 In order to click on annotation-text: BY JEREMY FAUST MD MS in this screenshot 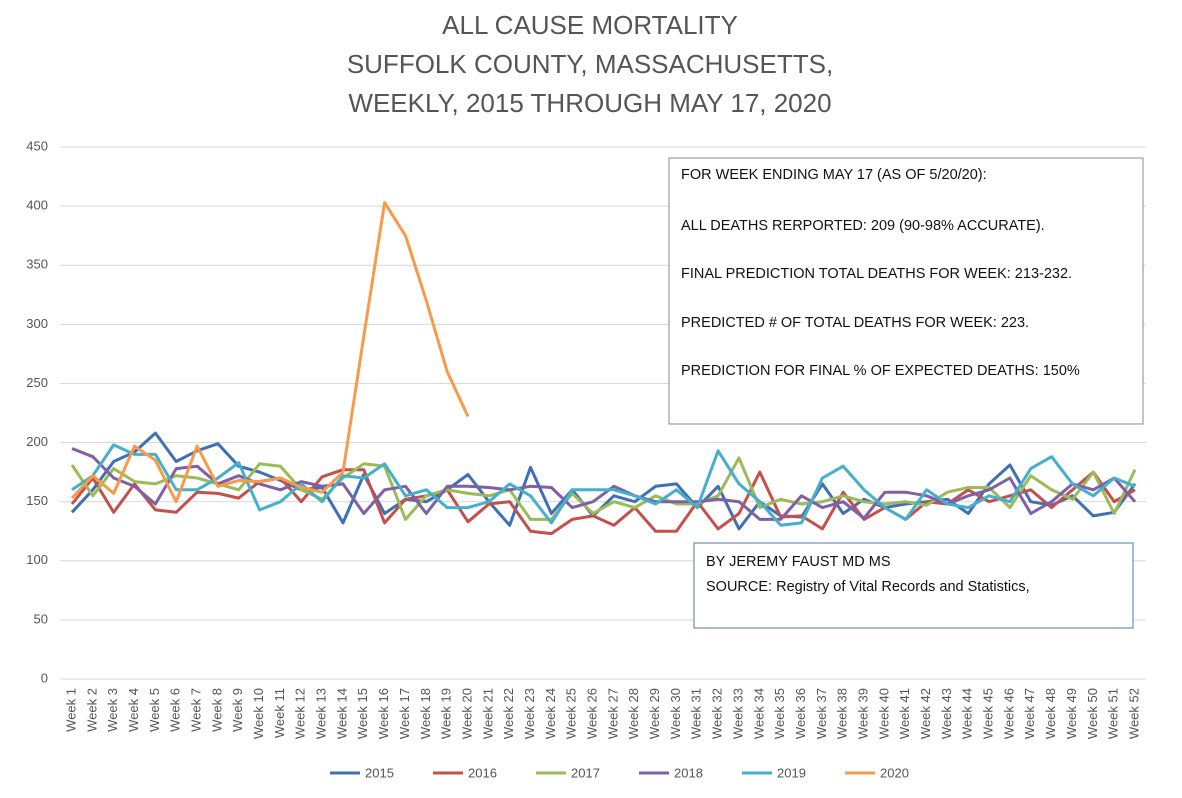, I will do `click(798, 562)`.